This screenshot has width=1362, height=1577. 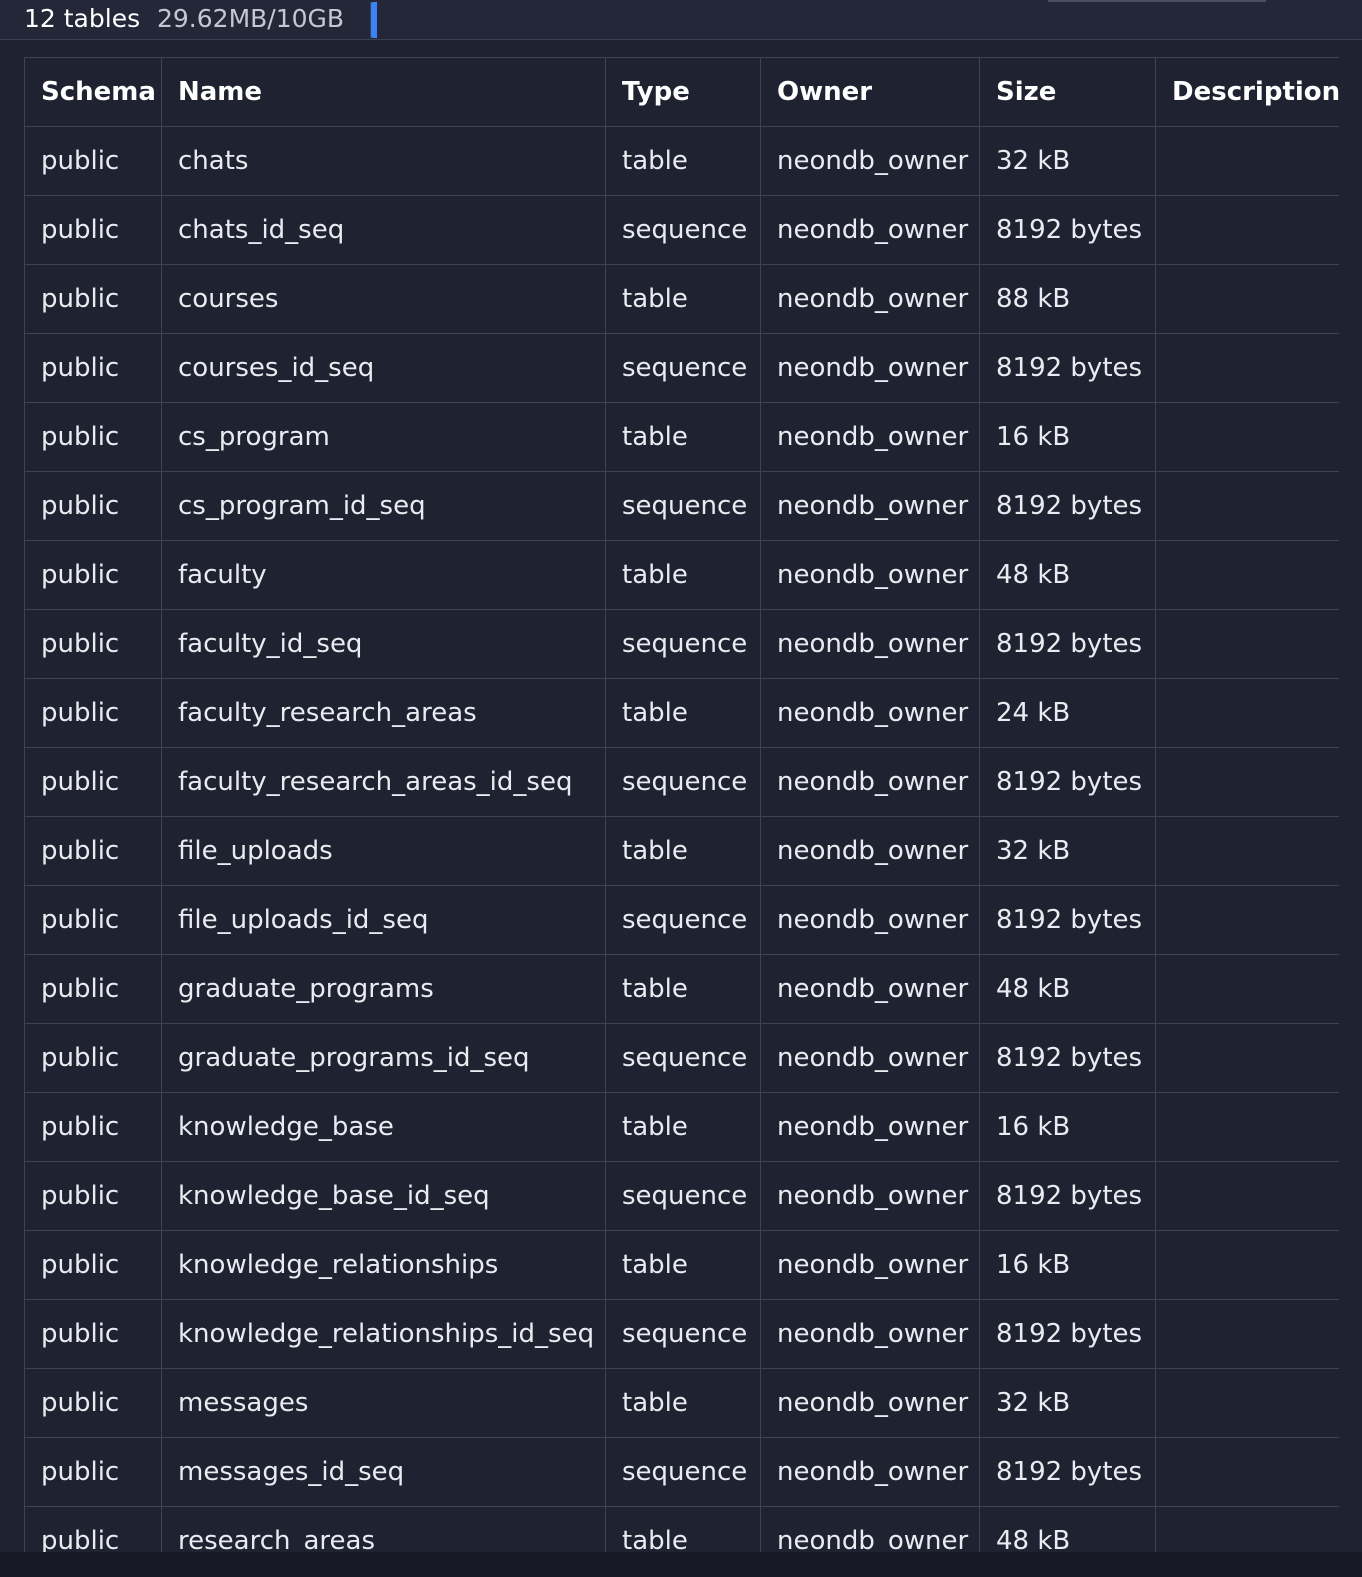 I want to click on table-row: public chats table neondb_owner 32 kB, so click(x=681, y=161).